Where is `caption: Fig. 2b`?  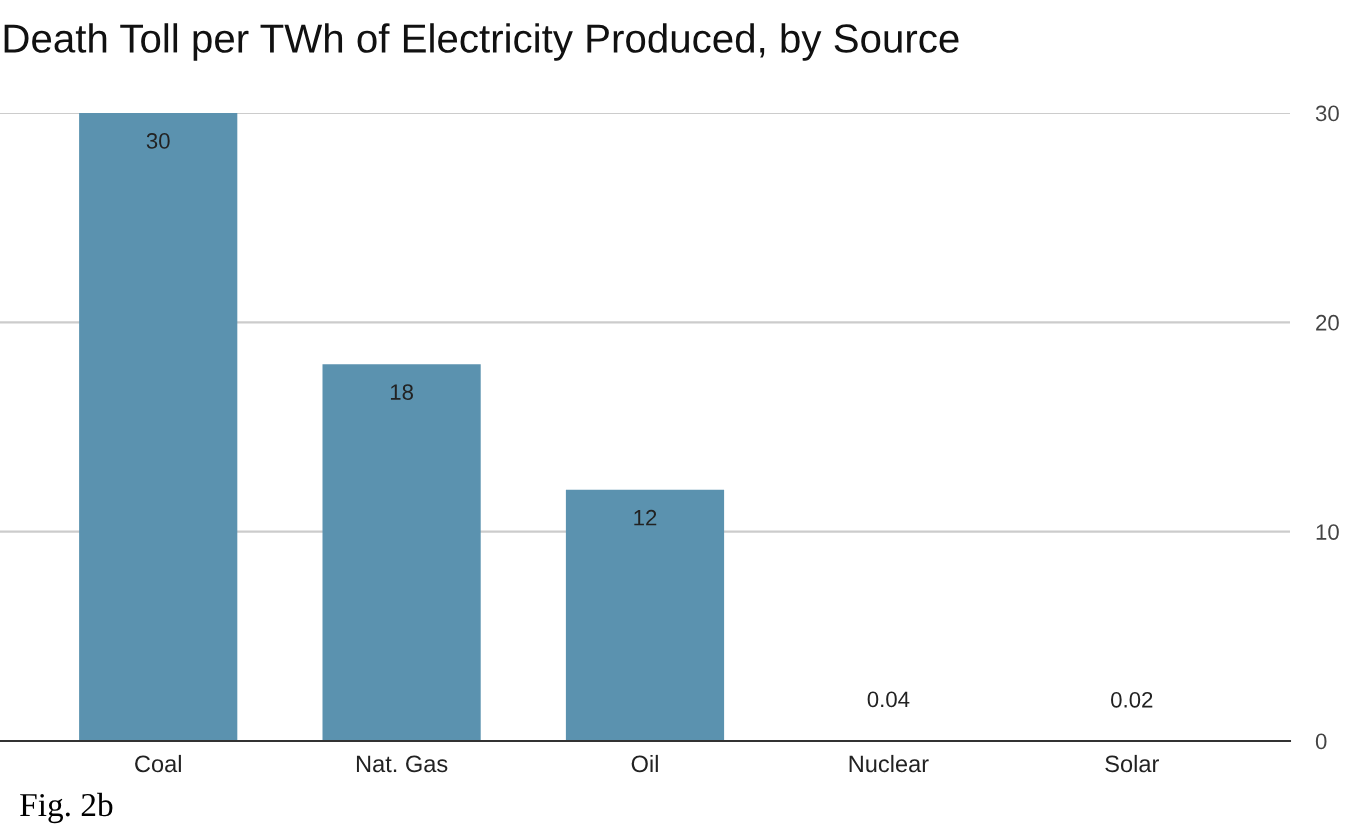
caption: Fig. 2b is located at coordinates (66, 808).